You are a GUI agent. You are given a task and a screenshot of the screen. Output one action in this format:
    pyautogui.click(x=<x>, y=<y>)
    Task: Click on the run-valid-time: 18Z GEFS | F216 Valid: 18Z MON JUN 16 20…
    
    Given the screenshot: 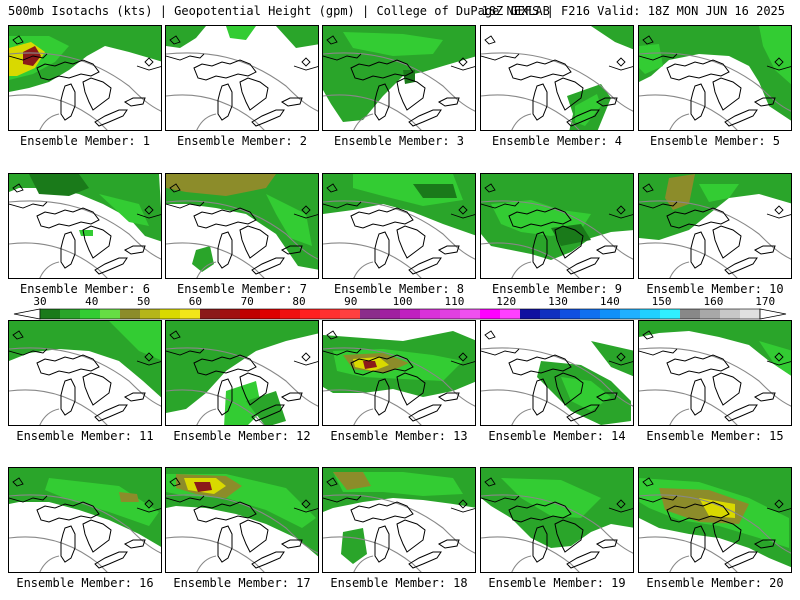 What is the action you would take?
    pyautogui.click(x=633, y=11)
    